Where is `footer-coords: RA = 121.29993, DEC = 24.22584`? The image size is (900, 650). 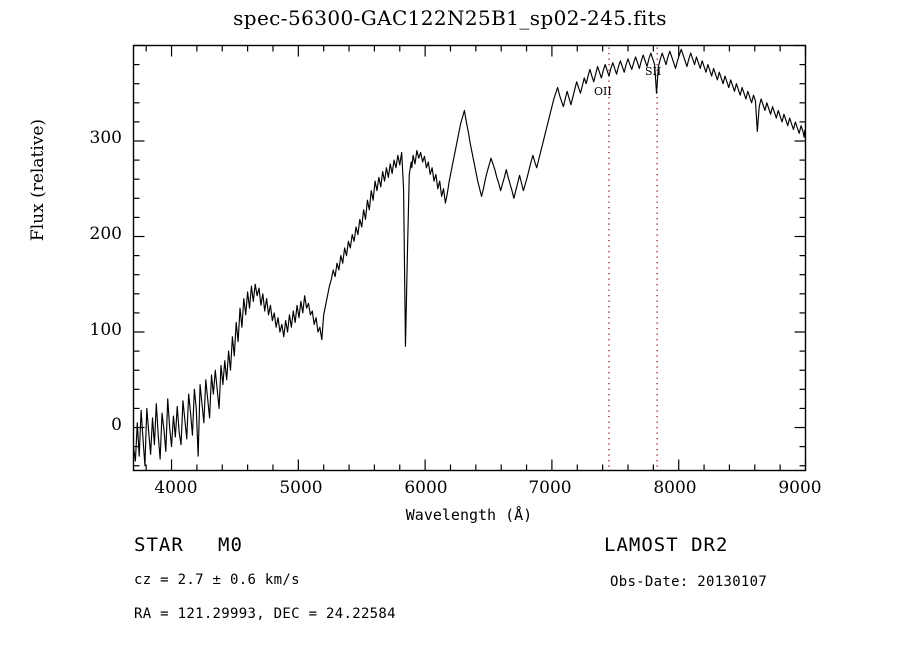 footer-coords: RA = 121.29993, DEC = 24.22584 is located at coordinates (265, 614).